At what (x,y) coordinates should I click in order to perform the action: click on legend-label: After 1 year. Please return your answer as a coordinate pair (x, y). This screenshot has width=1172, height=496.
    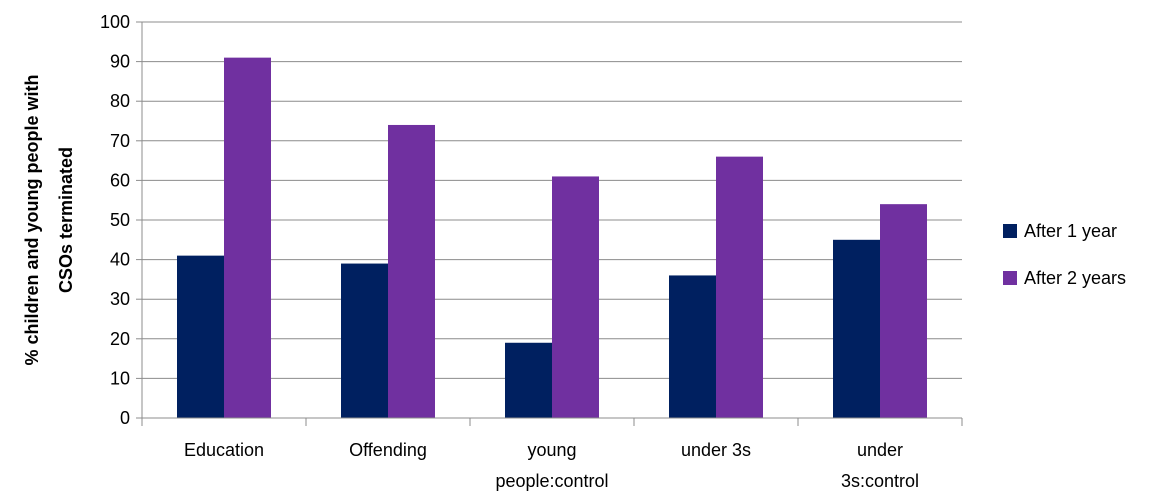
    Looking at the image, I should click on (1070, 231).